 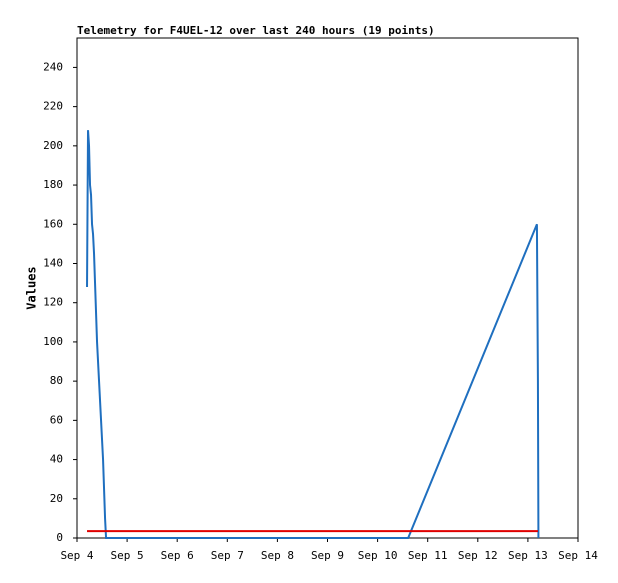 What do you see at coordinates (56, 498) in the screenshot?
I see `y-tick-label: 20` at bounding box center [56, 498].